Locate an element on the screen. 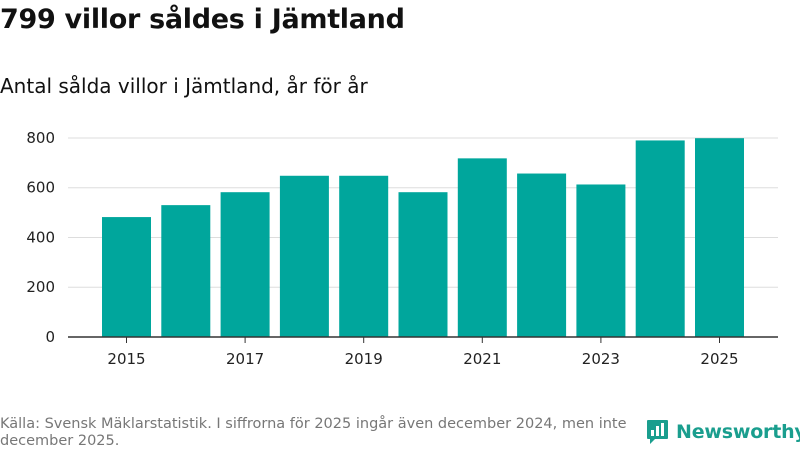  bar-2016 is located at coordinates (186, 271).